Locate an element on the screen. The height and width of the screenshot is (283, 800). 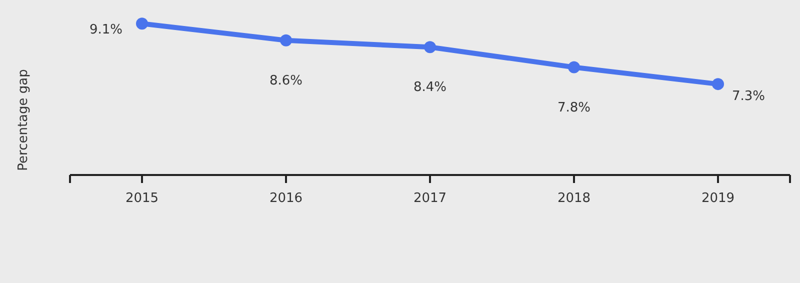
x-tick-label: 2018 is located at coordinates (574, 198).